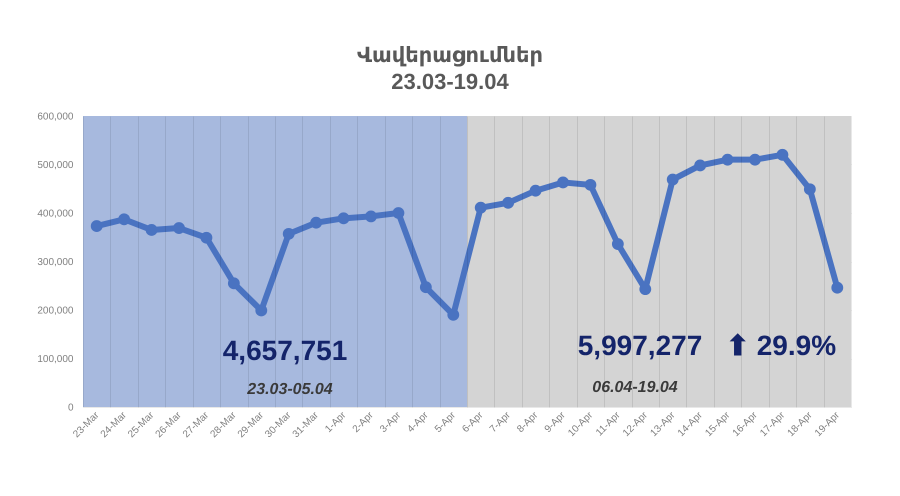 This screenshot has height=496, width=900. Describe the element at coordinates (55, 262) in the screenshot. I see `y-tick-label: 300,000` at that location.